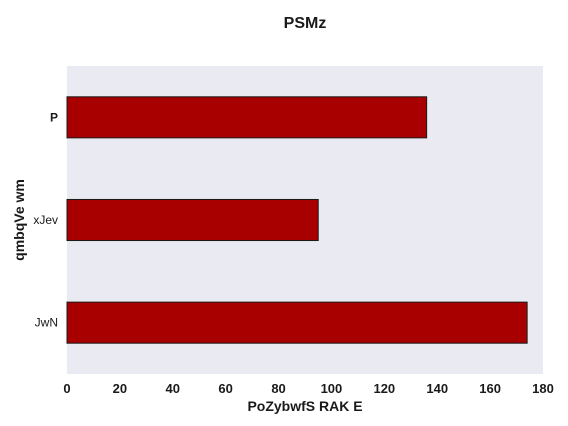 This screenshot has width=568, height=426. What do you see at coordinates (304, 406) in the screenshot?
I see `x-axis-label: PoZybwfS RAK E` at bounding box center [304, 406].